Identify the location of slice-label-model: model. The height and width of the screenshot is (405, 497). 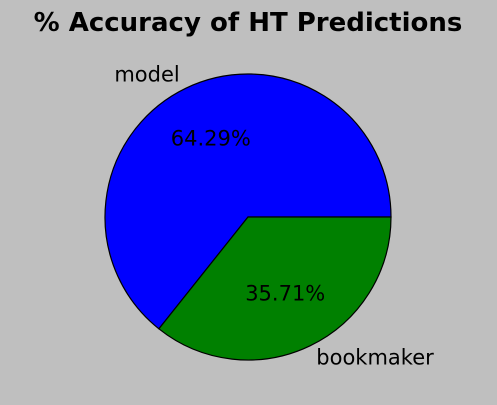
(146, 74).